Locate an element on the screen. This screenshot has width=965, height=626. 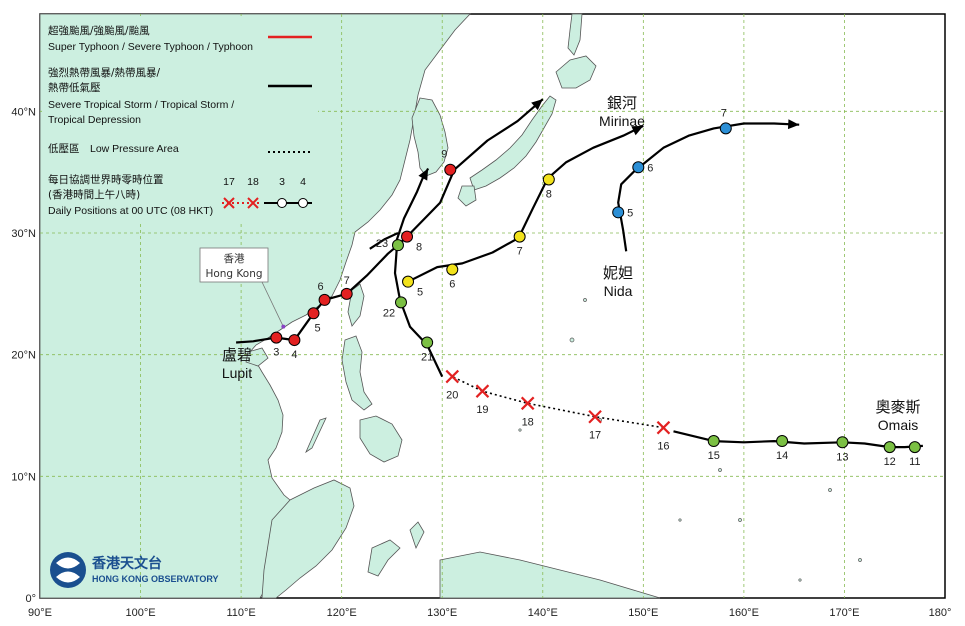
legend-sample-day-1: 17 is located at coordinates (229, 182).